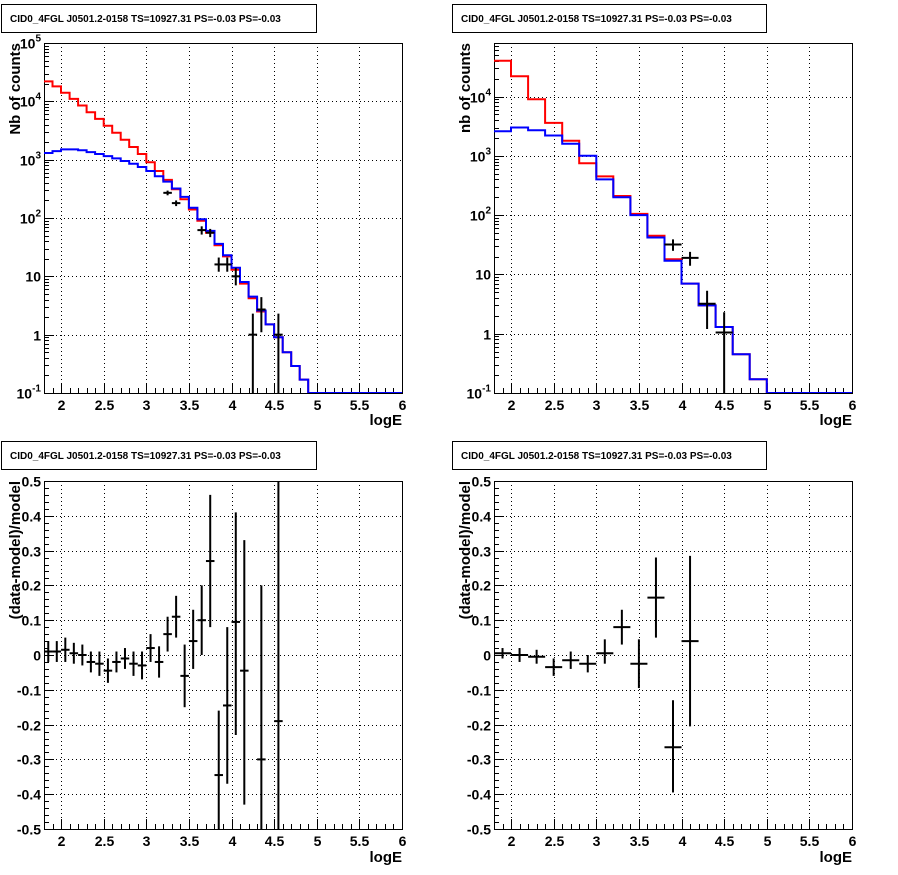 The height and width of the screenshot is (875, 898). Describe the element at coordinates (768, 405) in the screenshot. I see `x-tick-label: 5` at that location.